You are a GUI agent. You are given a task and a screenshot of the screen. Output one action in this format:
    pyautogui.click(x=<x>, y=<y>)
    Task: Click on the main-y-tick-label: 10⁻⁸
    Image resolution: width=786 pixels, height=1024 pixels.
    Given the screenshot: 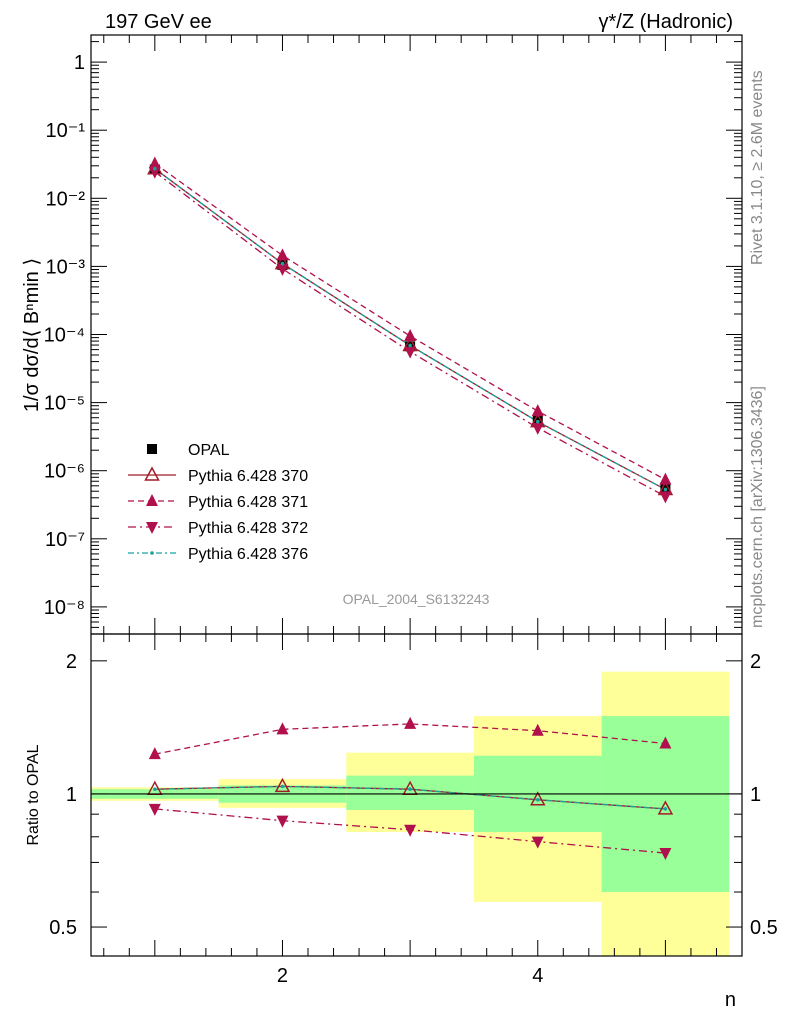 What is the action you would take?
    pyautogui.click(x=64, y=608)
    